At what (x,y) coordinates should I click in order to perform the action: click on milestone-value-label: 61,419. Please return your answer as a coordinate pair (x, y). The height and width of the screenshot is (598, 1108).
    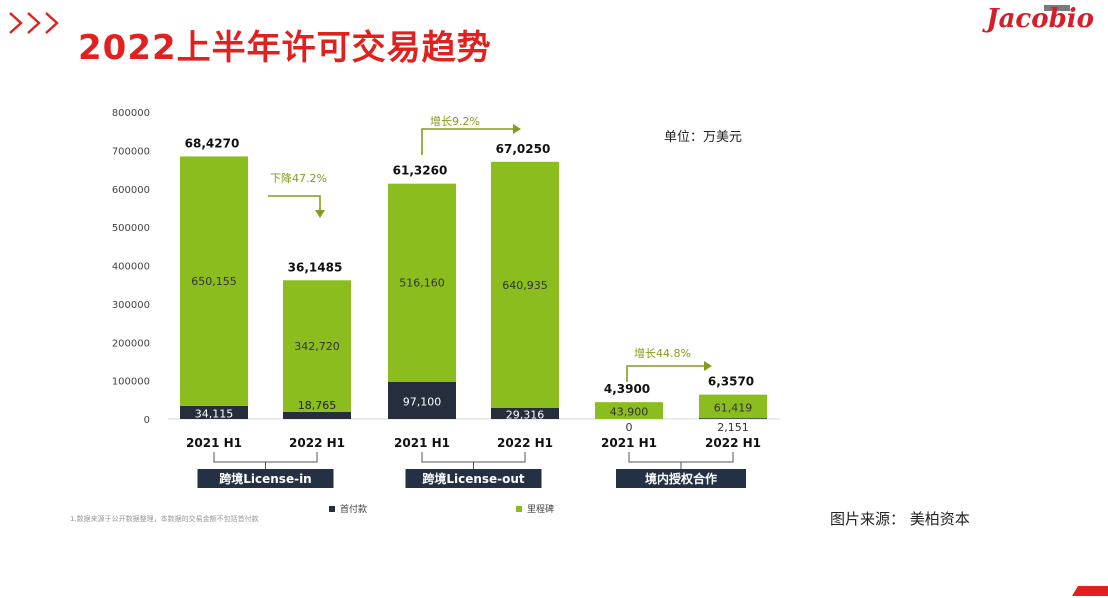
    Looking at the image, I should click on (733, 407).